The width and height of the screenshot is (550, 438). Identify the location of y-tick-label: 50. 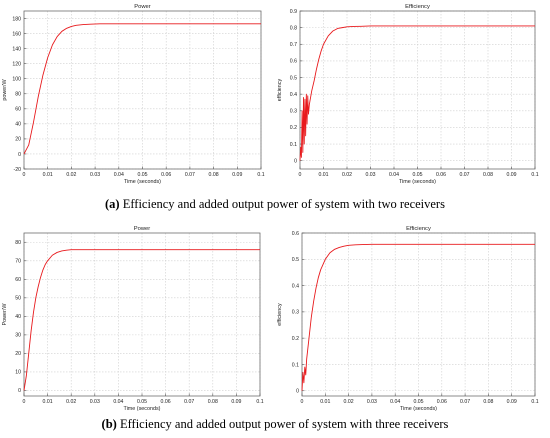
(18, 299).